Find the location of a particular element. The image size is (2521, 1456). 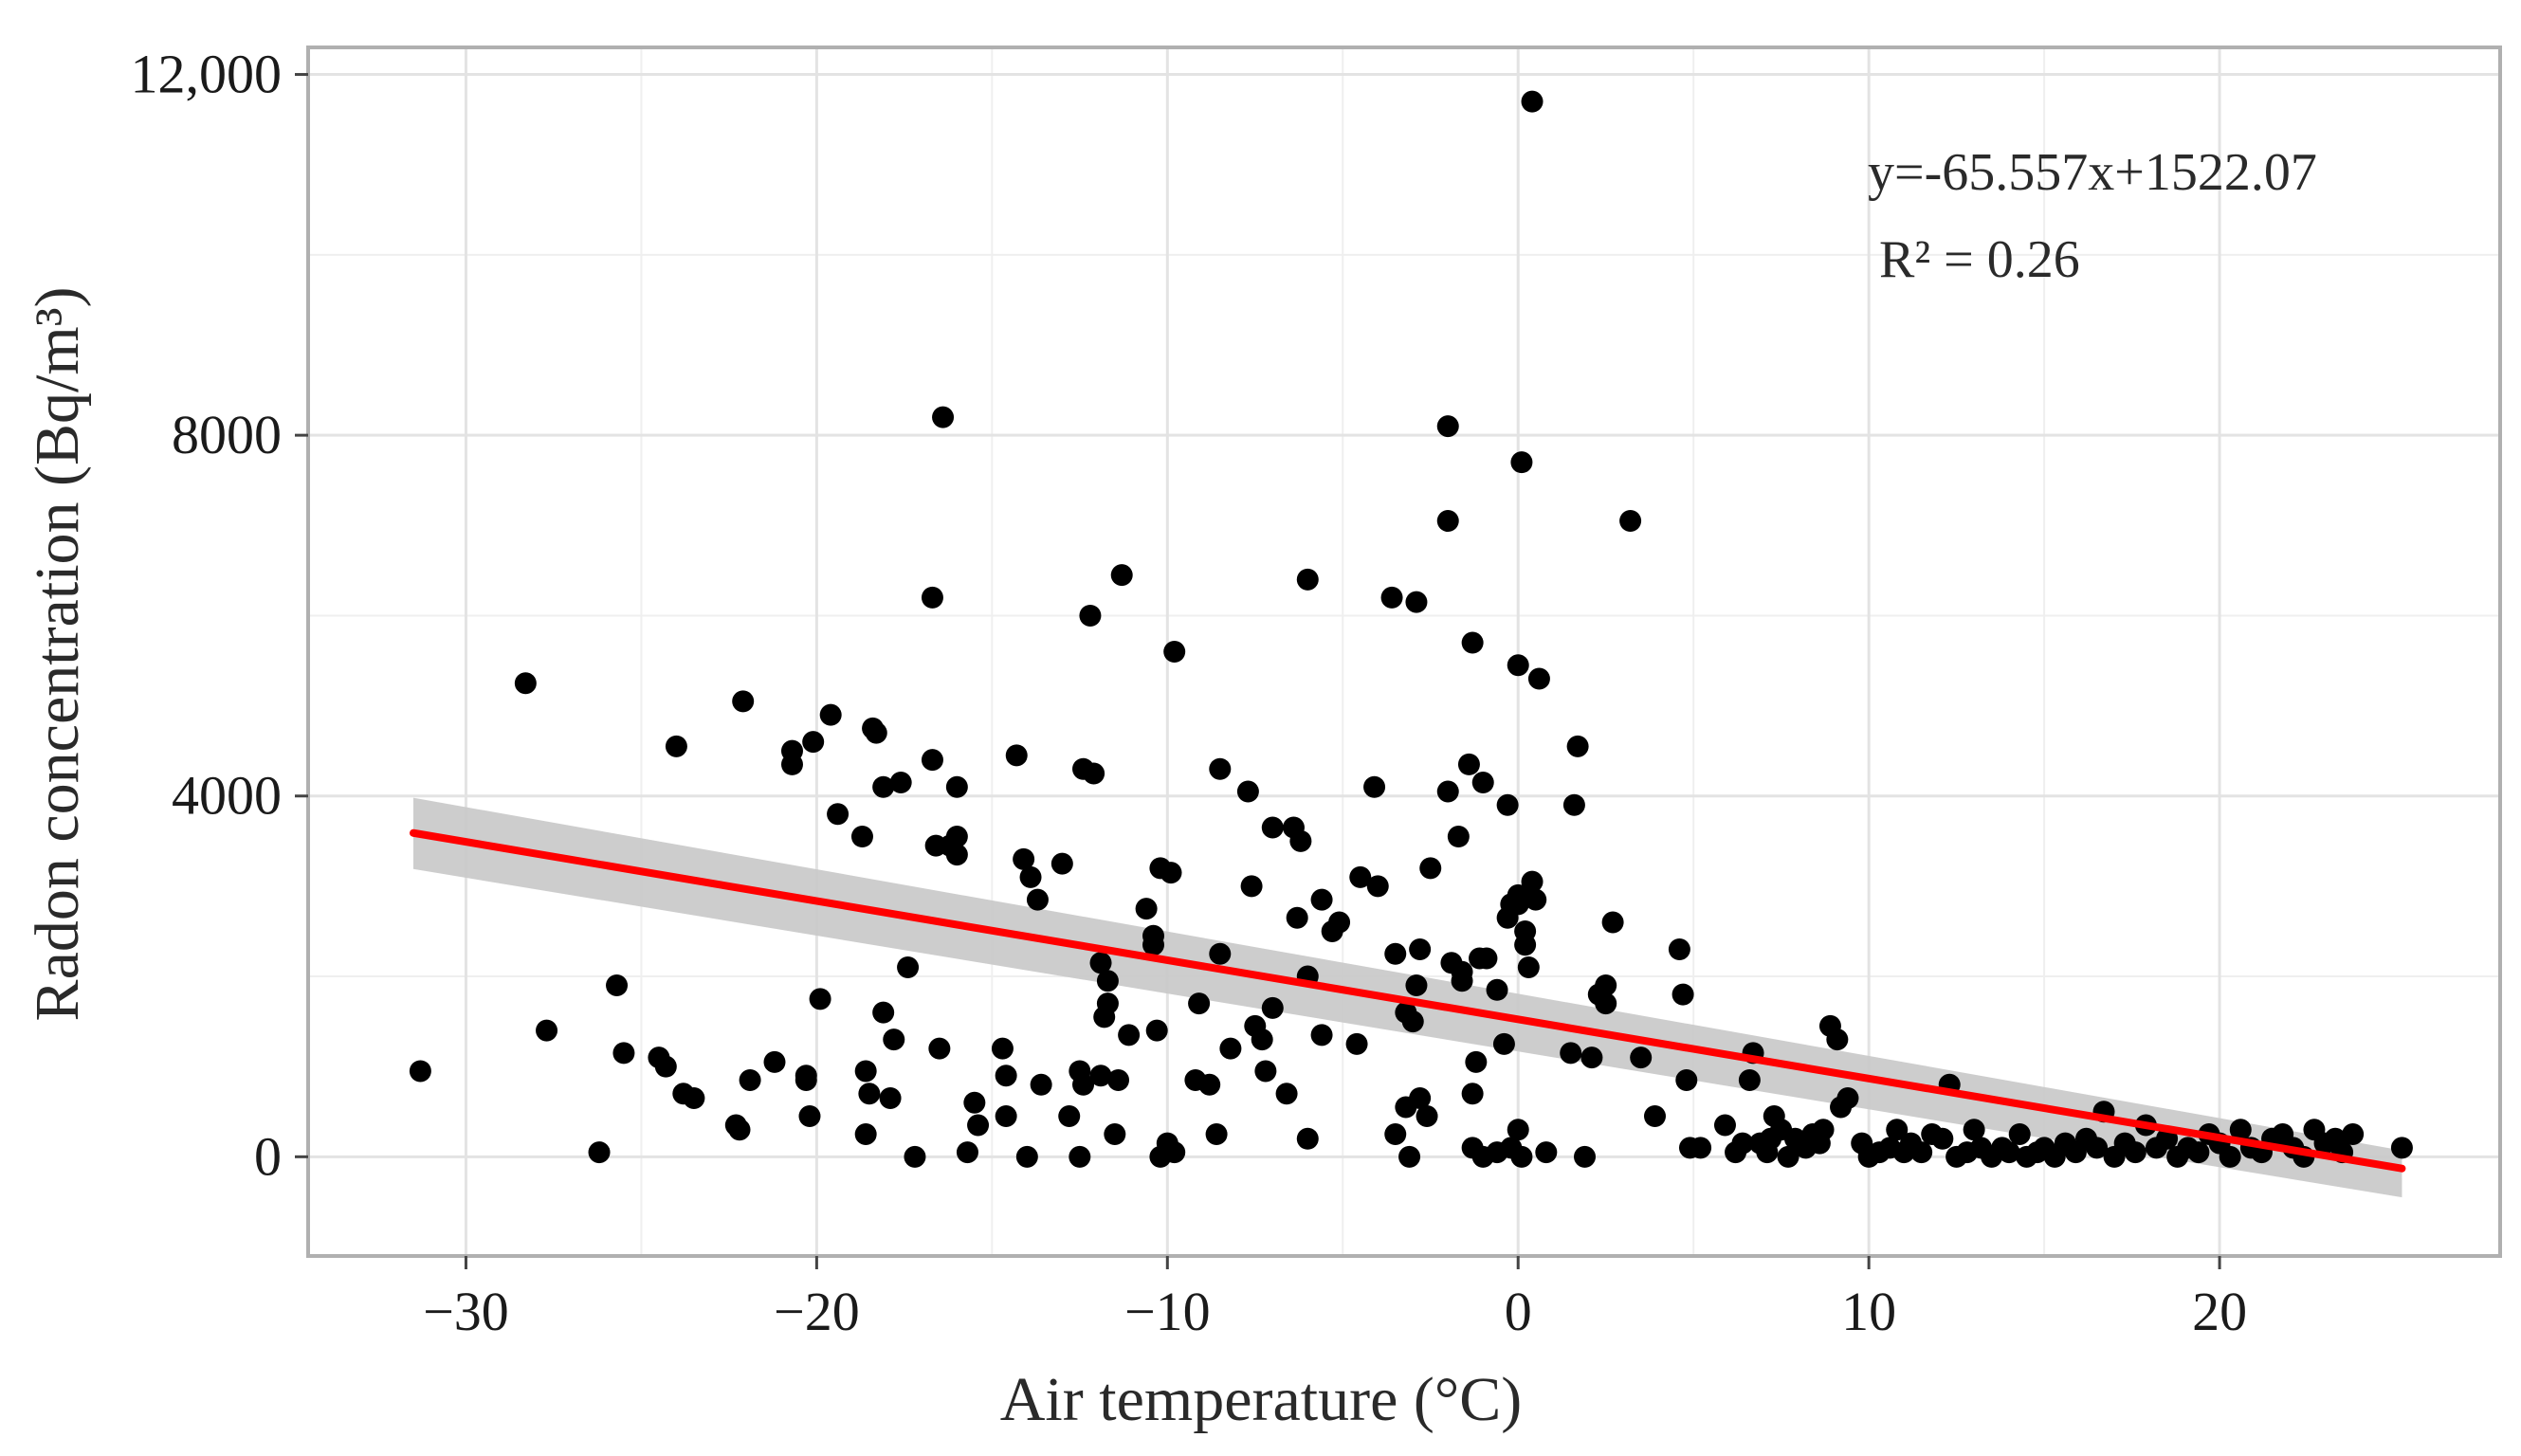

y-tick-label: 0 is located at coordinates (268, 1156).